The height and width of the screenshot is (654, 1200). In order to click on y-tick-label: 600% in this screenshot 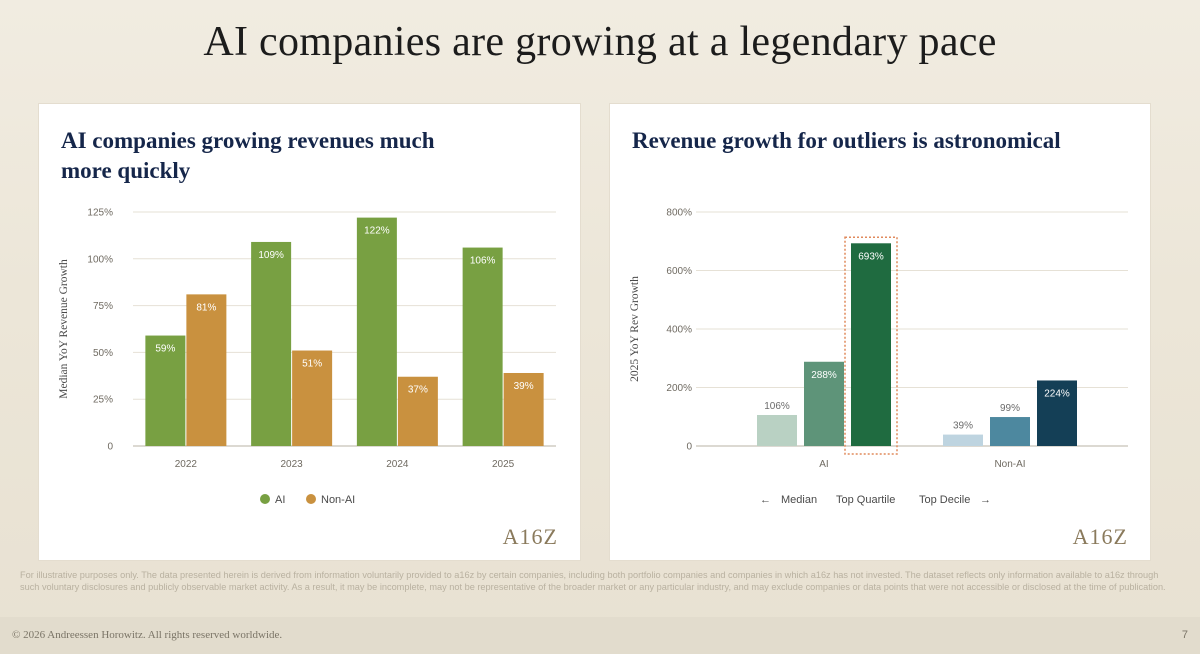, I will do `click(679, 271)`.